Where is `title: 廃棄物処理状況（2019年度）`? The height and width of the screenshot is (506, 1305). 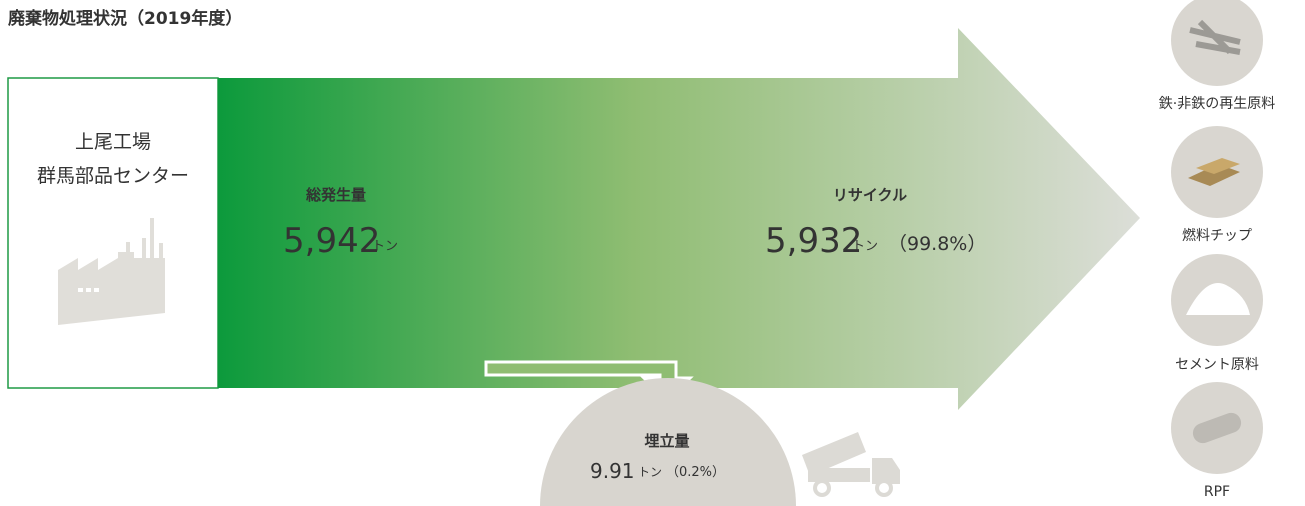 title: 廃棄物処理状況（2019年度） is located at coordinates (125, 18).